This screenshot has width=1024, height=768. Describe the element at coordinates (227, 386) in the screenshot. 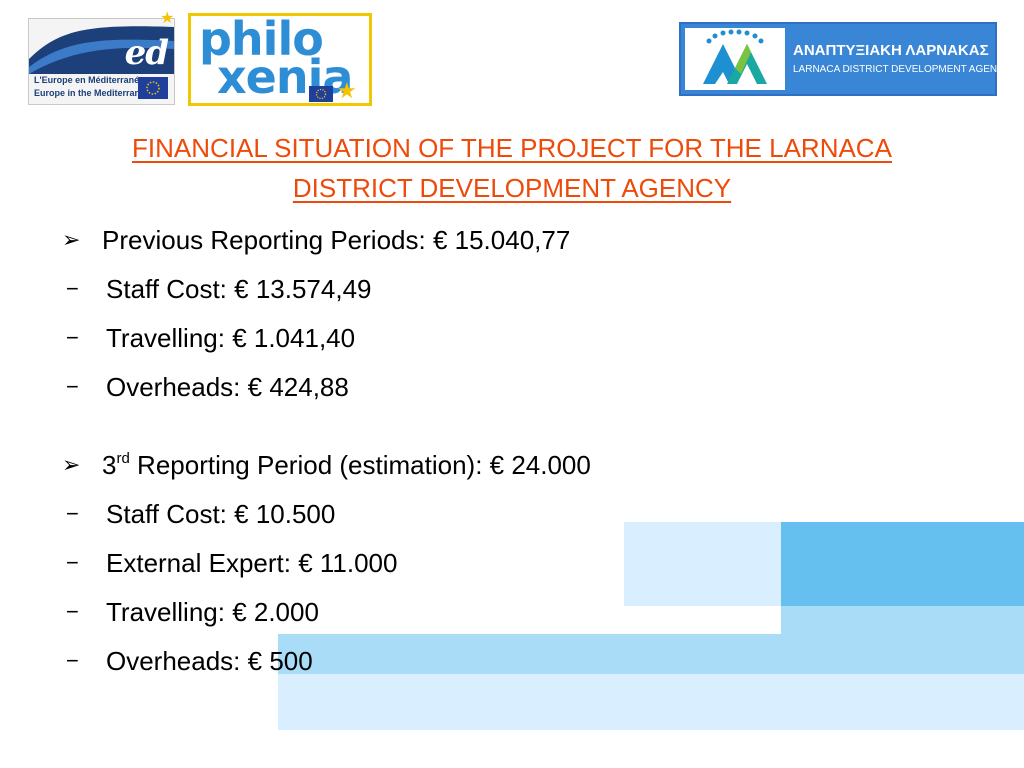

I see `list-item-text: Overheads: € 424,88` at that location.